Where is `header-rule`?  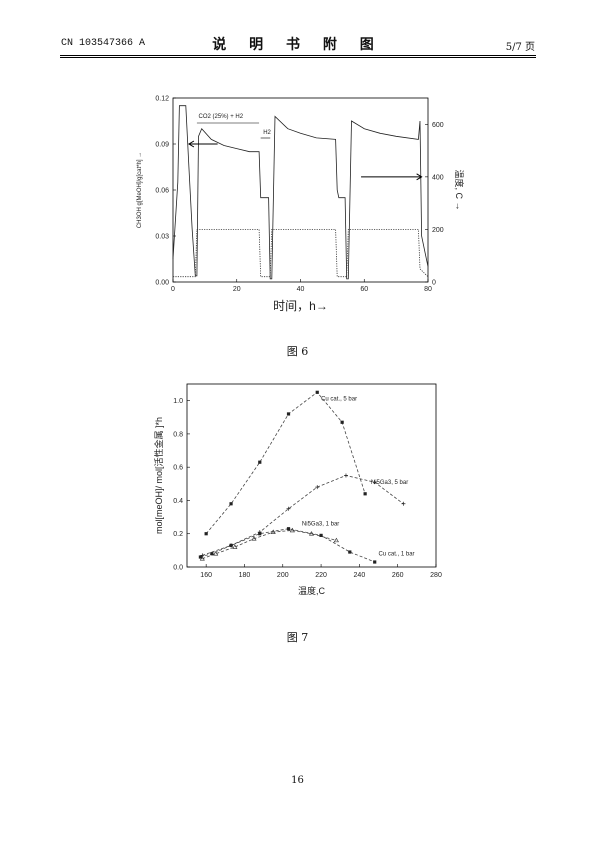 header-rule is located at coordinates (298, 55).